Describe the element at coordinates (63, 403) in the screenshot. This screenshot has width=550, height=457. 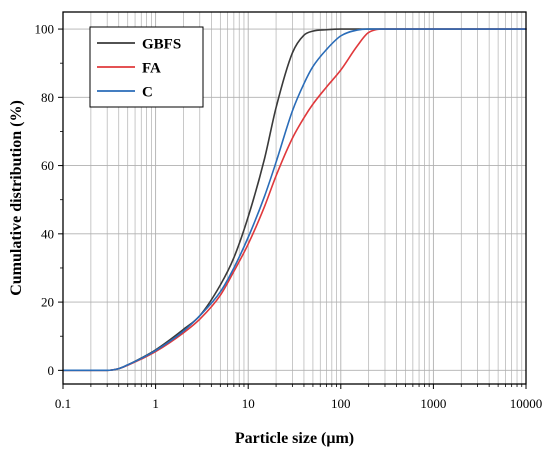
I see `x-tick-label: 0.1` at that location.